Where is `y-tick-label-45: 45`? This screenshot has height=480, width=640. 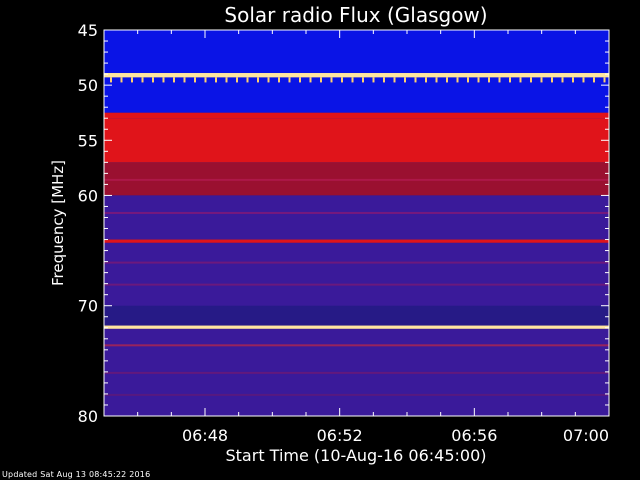 y-tick-label-45: 45 is located at coordinates (88, 30).